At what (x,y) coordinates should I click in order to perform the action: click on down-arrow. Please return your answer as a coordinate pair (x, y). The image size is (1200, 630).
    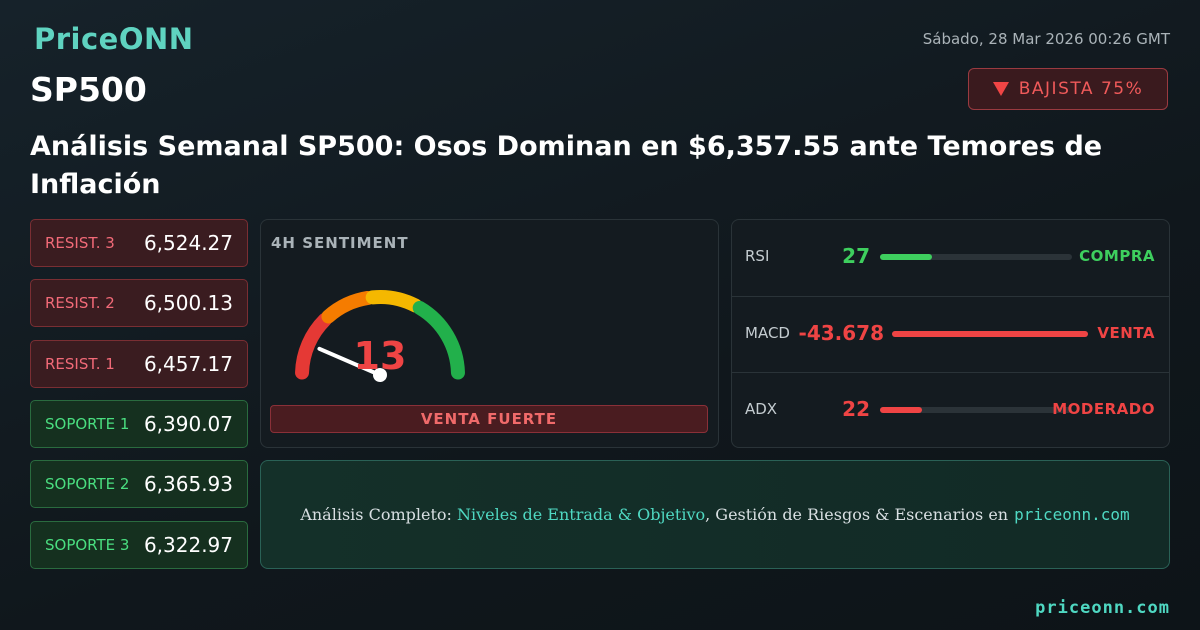
    Looking at the image, I should click on (1000, 89).